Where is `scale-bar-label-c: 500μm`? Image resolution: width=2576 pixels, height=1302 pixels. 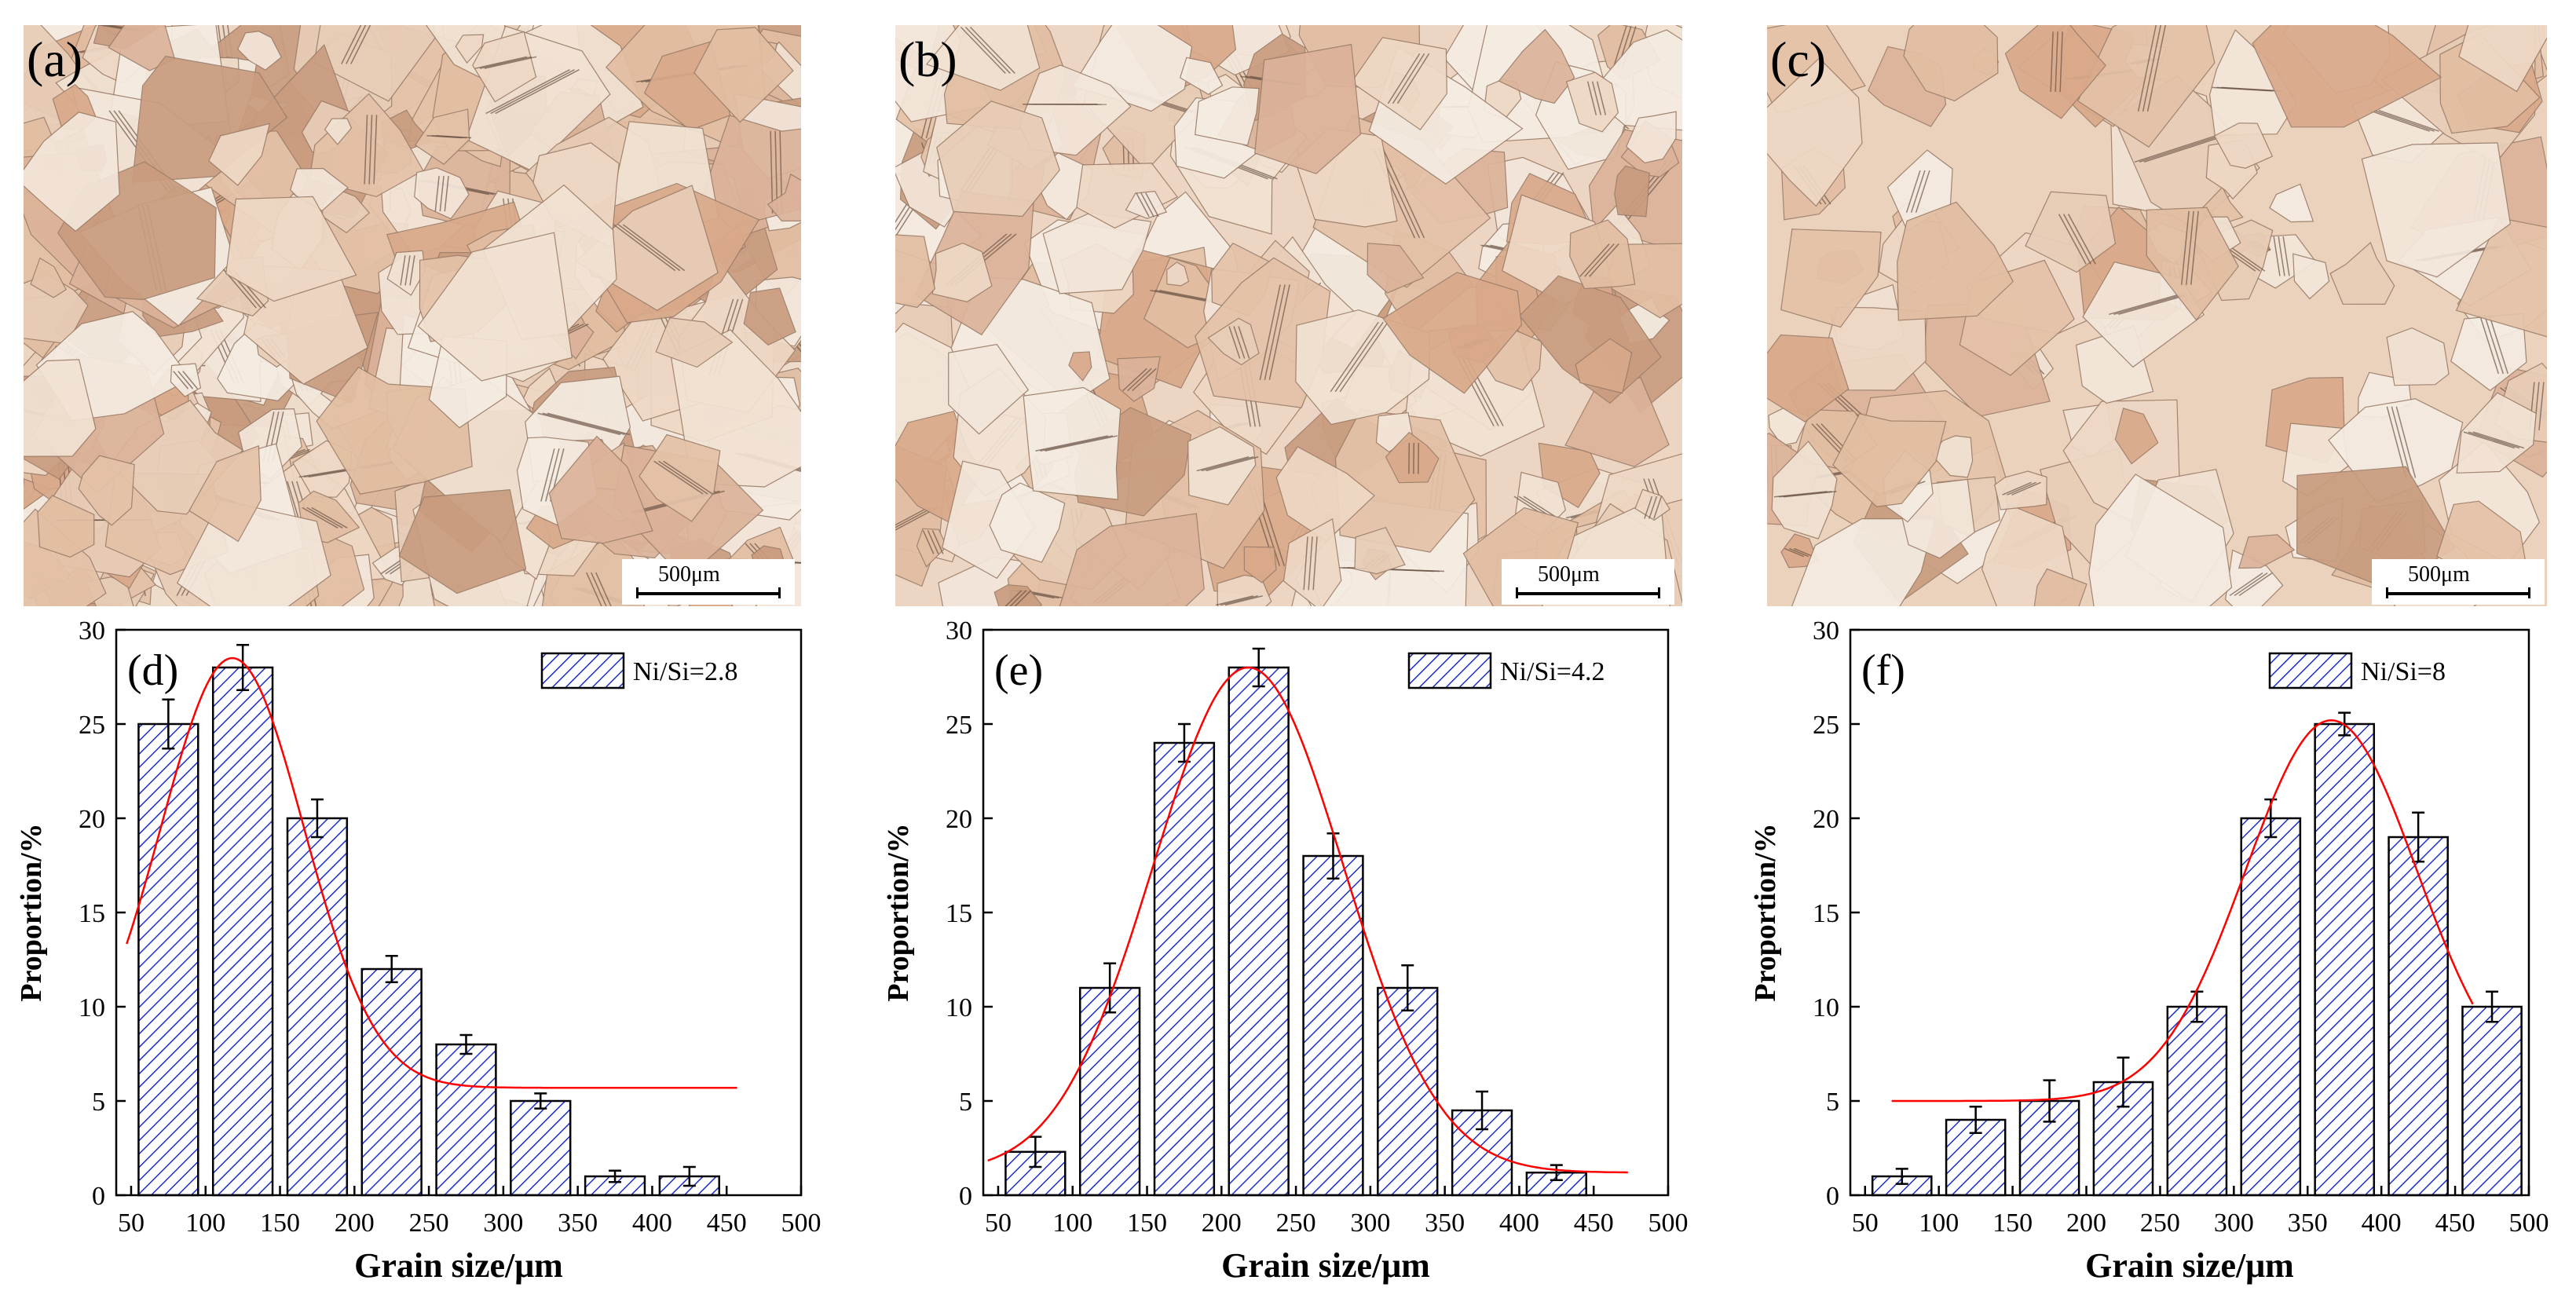 scale-bar-label-c: 500μm is located at coordinates (2439, 575).